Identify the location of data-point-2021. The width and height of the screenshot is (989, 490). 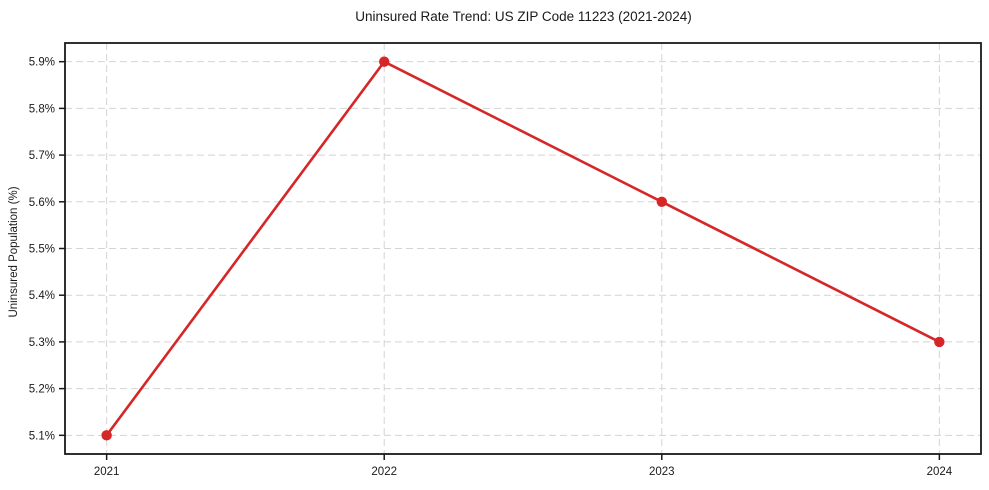
(106, 435).